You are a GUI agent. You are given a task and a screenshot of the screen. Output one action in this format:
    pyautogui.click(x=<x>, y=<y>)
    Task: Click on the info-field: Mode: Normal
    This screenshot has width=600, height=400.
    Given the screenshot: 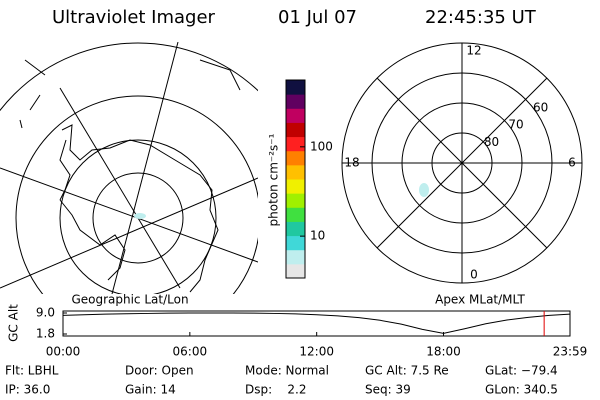 What is the action you would take?
    pyautogui.click(x=287, y=371)
    